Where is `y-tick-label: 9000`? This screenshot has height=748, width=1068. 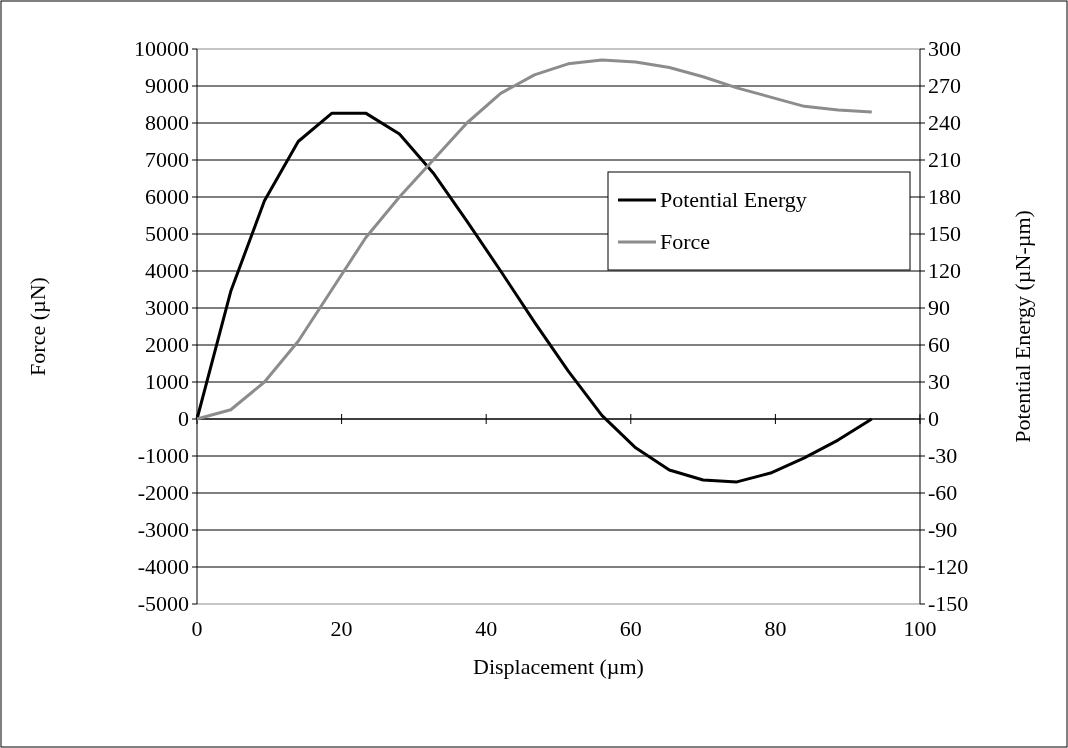
y-tick-label: 9000 is located at coordinates (167, 85).